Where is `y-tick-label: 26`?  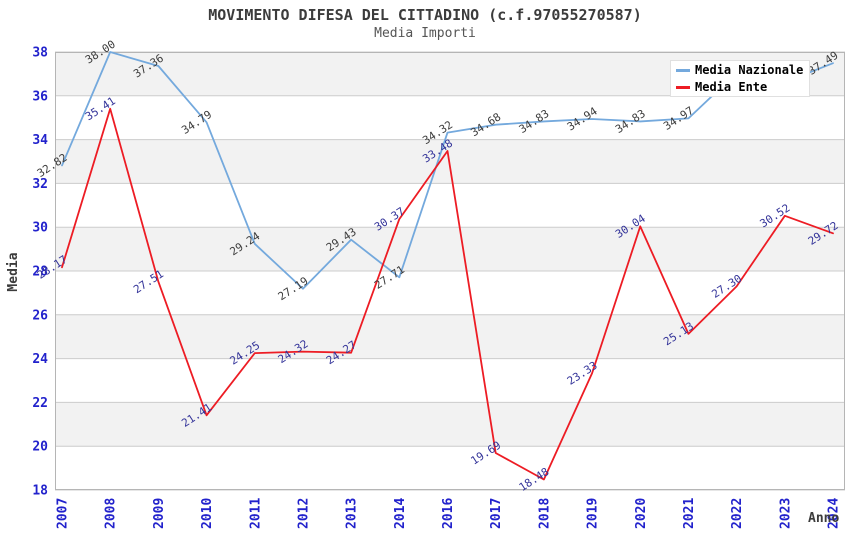 y-tick-label: 26 is located at coordinates (40, 315).